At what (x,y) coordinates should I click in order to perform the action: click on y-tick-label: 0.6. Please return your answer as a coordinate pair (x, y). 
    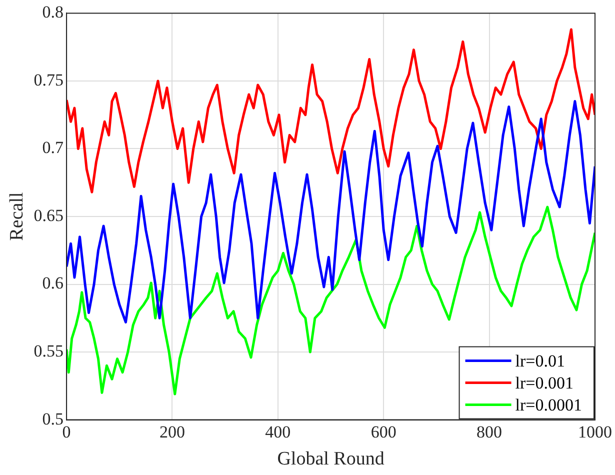
    Looking at the image, I should click on (53, 283).